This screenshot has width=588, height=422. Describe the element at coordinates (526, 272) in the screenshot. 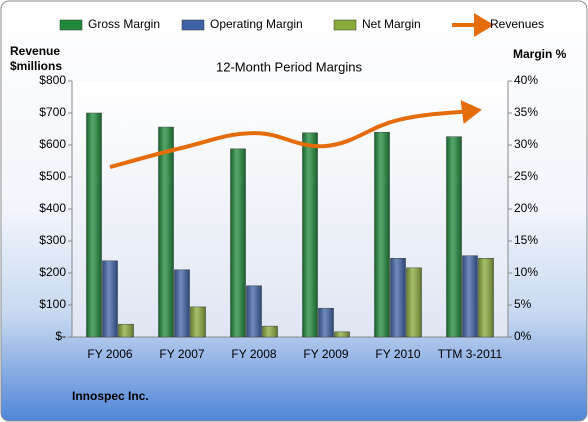

I see `y2-tick-label: 10%` at that location.